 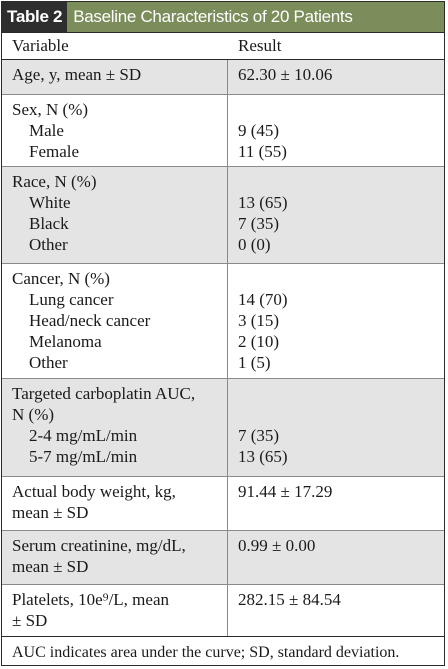 What do you see at coordinates (61, 278) in the screenshot?
I see `row-label: Cancer, N (%)` at bounding box center [61, 278].